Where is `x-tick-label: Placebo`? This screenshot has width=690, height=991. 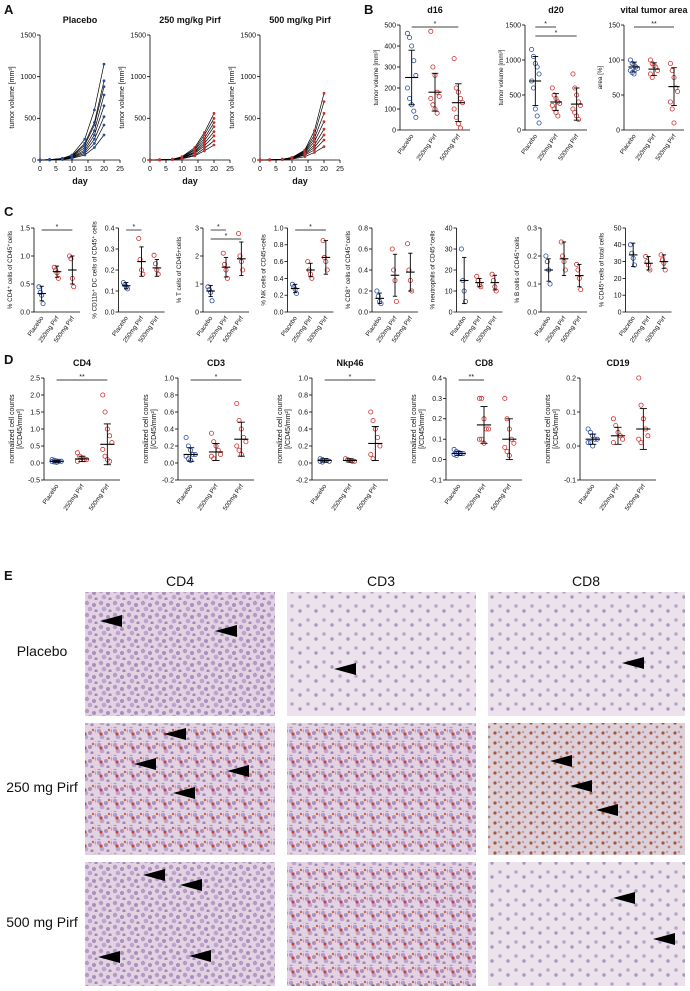 x-tick-label: Placebo is located at coordinates (406, 144).